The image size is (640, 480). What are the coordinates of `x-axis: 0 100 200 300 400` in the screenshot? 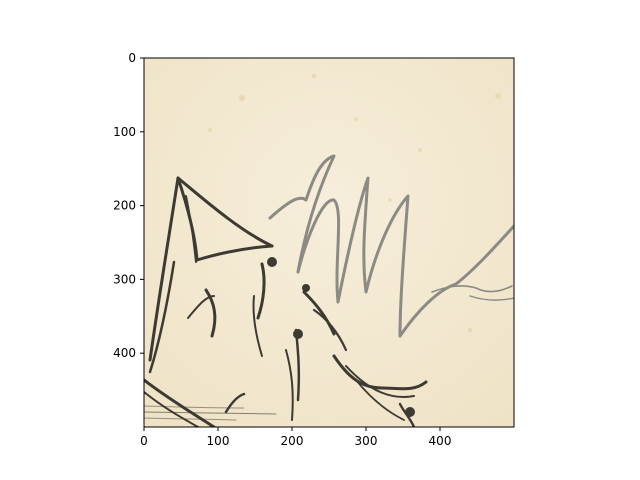 It's located at (295, 437).